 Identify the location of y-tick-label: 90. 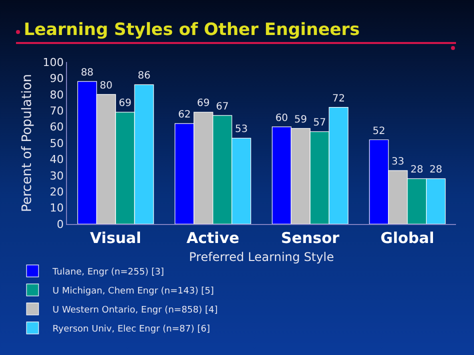
(57, 79).